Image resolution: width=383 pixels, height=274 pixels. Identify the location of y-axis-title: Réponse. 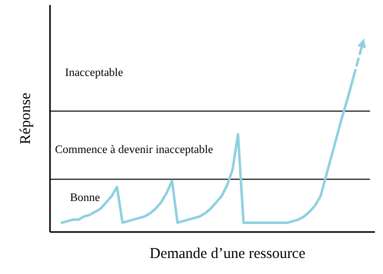
(26, 118).